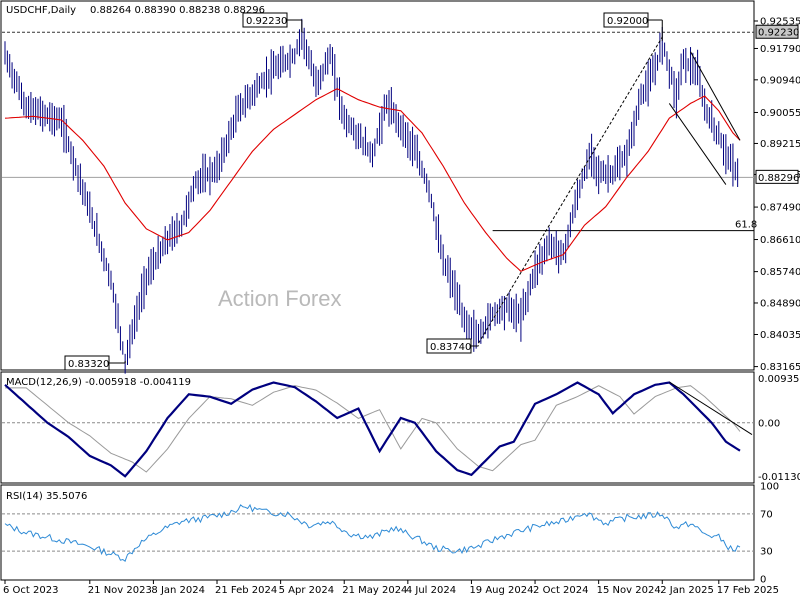 Image resolution: width=800 pixels, height=600 pixels. Describe the element at coordinates (779, 379) in the screenshot. I see `macd-tick-label: 0.009357` at that location.